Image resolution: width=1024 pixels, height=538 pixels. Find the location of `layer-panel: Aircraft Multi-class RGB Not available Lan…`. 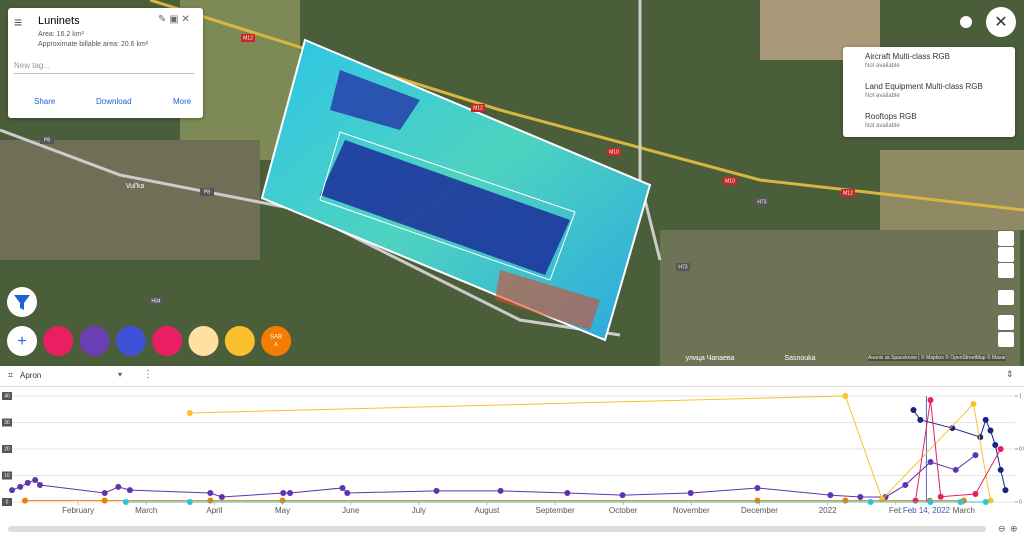

layer-panel: Aircraft Multi-class RGB Not available Lan… is located at coordinates (929, 92).